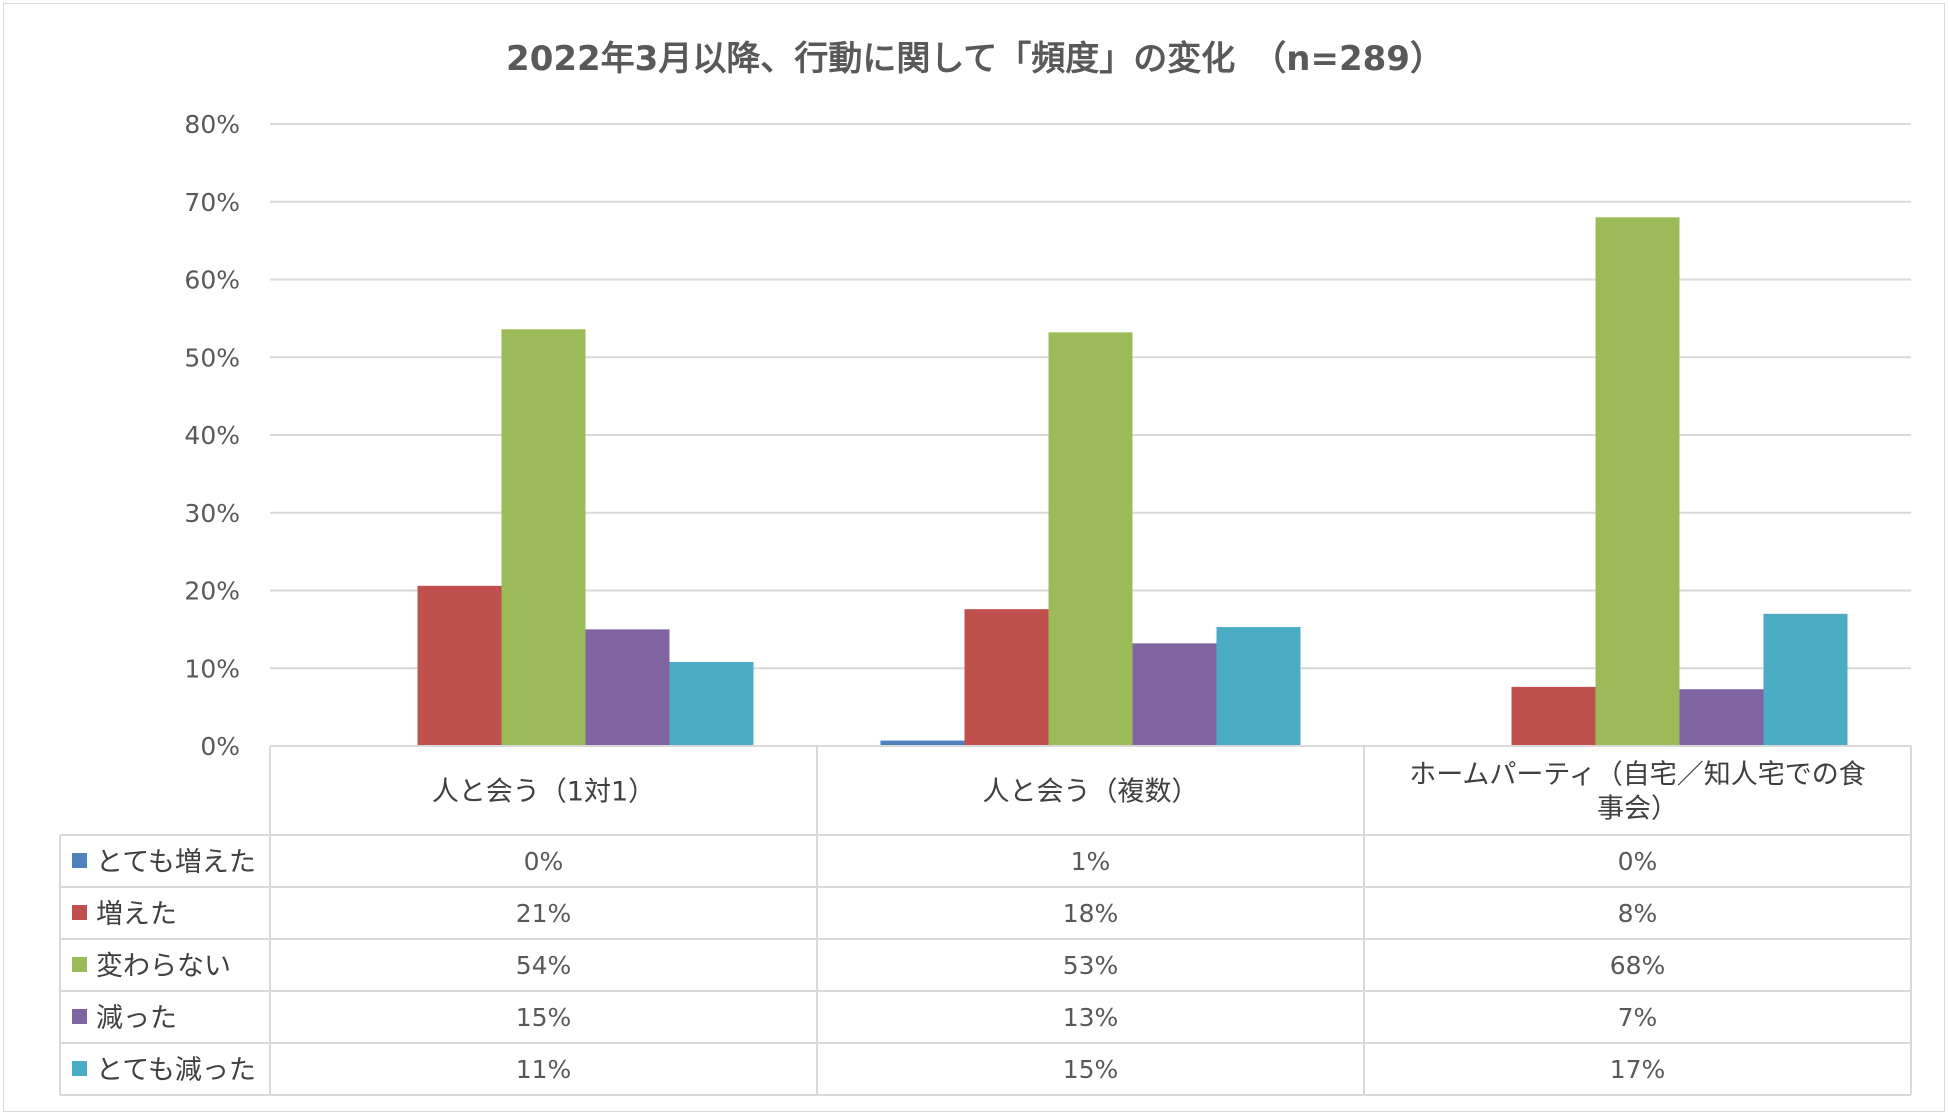 The height and width of the screenshot is (1117, 1950). Describe the element at coordinates (1638, 1017) in the screenshot. I see `data-label: 7%` at that location.